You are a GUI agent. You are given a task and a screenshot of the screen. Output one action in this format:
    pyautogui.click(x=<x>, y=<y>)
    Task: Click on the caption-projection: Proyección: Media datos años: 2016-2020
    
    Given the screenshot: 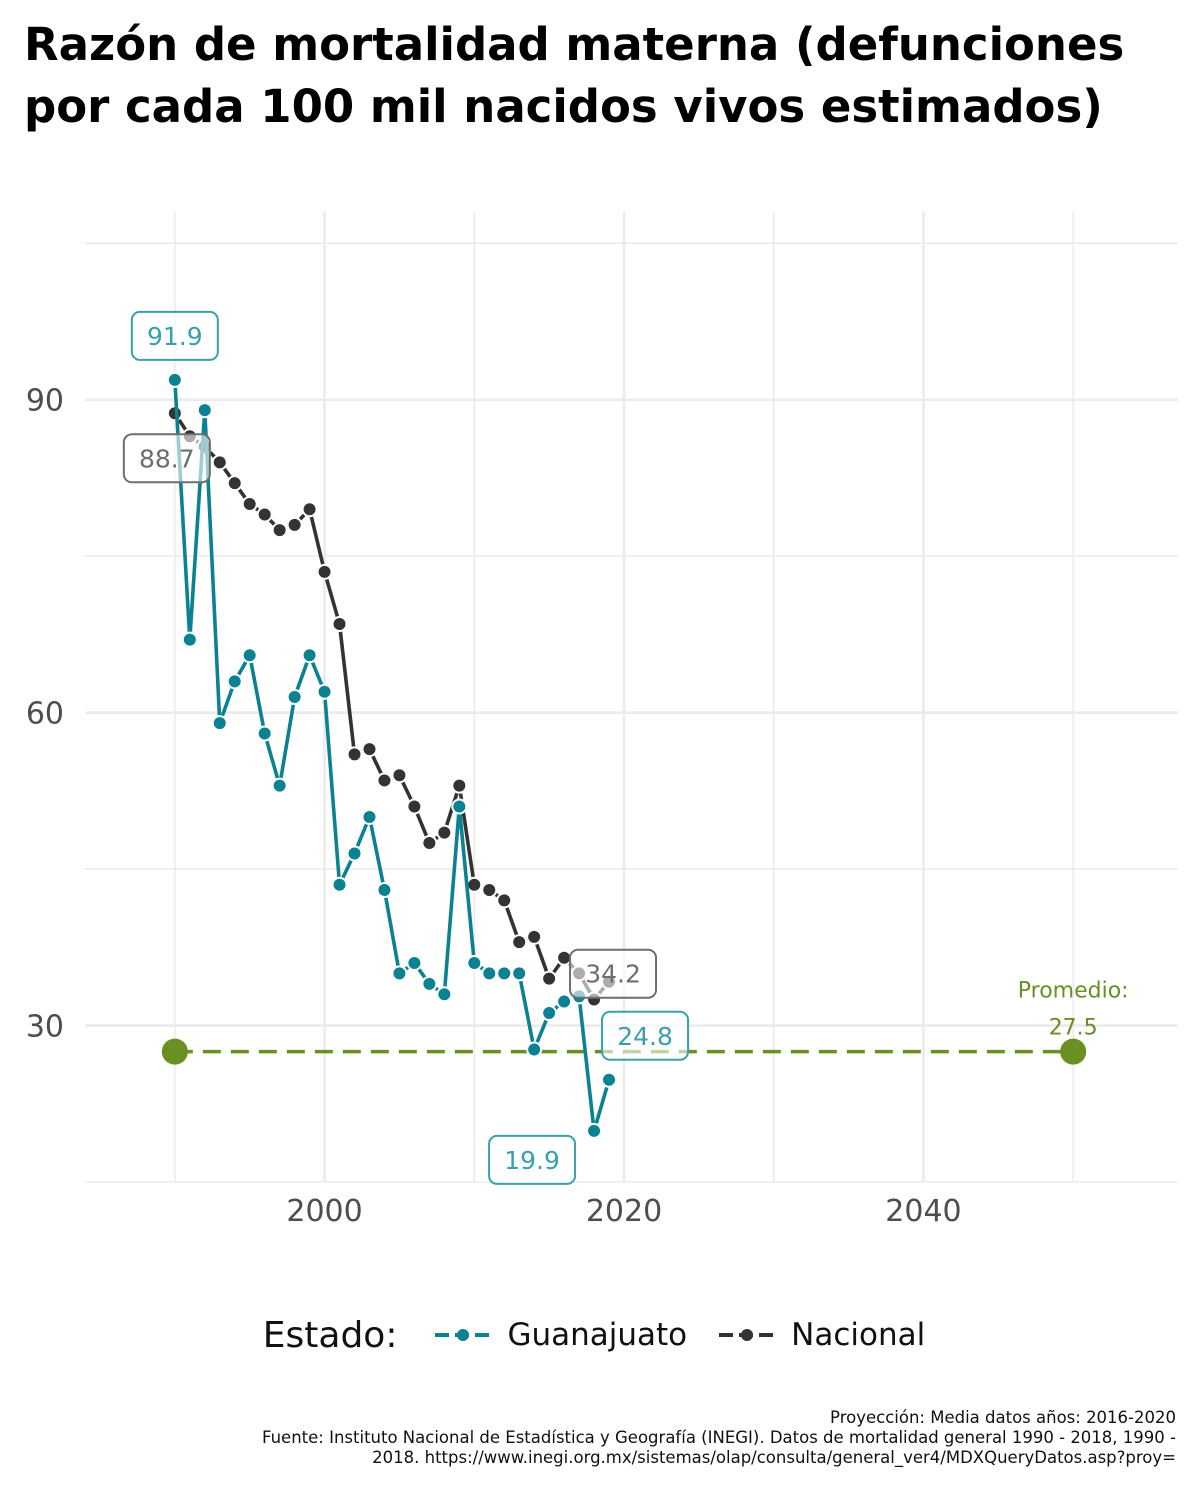 What is the action you would take?
    pyautogui.click(x=1003, y=1417)
    